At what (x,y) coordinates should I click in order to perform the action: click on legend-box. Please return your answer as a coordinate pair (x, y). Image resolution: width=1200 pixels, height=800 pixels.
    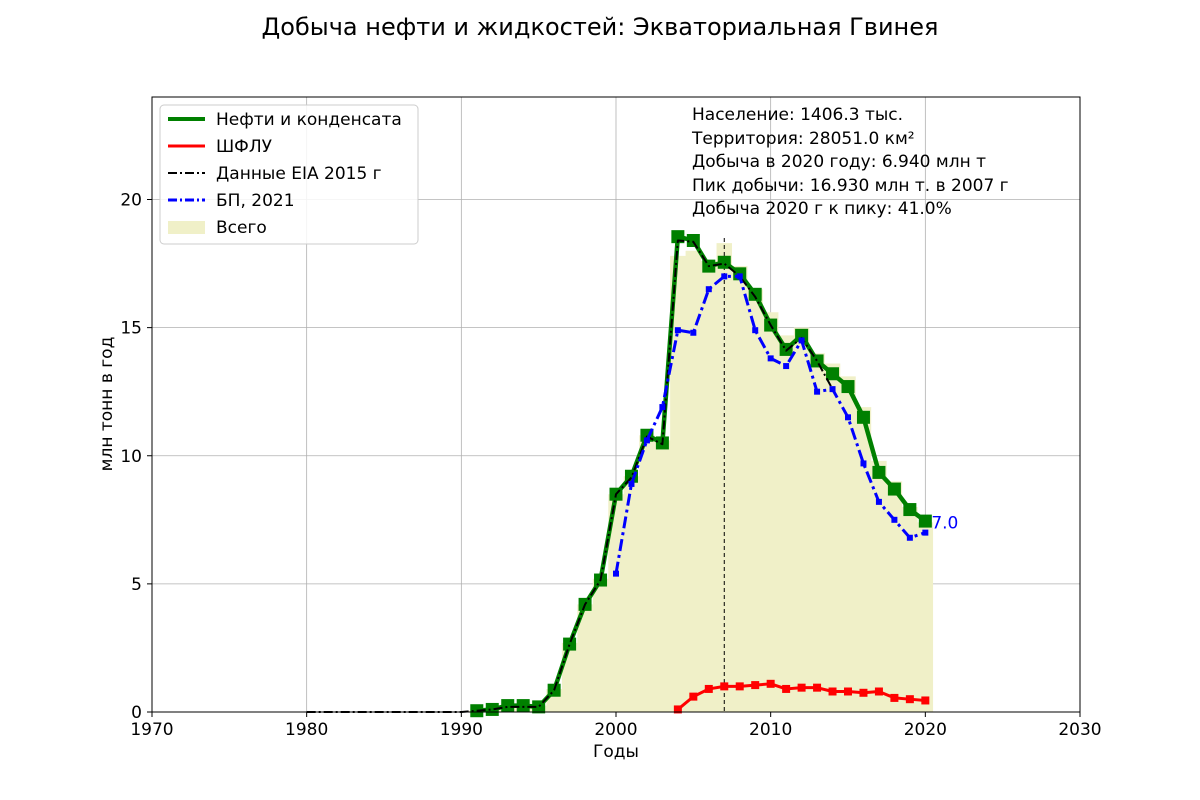
    Looking at the image, I should click on (289, 174).